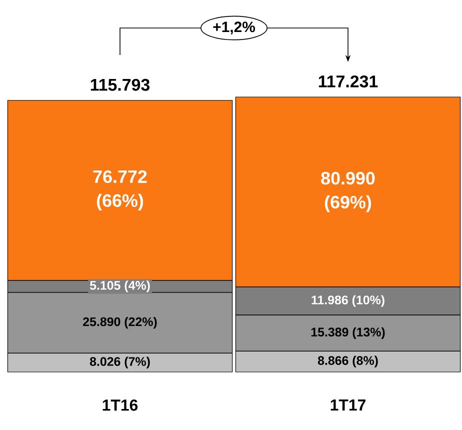 Image resolution: width=462 pixels, height=430 pixels. I want to click on total-label: 117.231, so click(348, 81).